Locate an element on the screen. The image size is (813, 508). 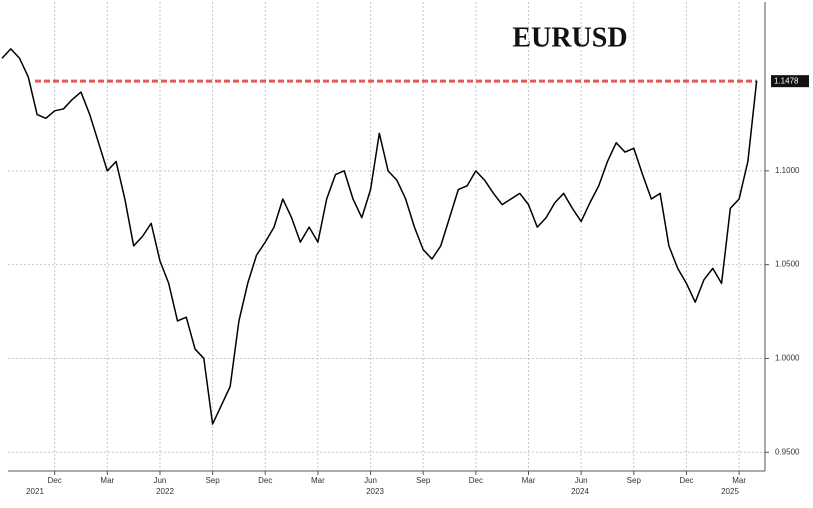
y-tick-label: 1.0000 is located at coordinates (787, 358).